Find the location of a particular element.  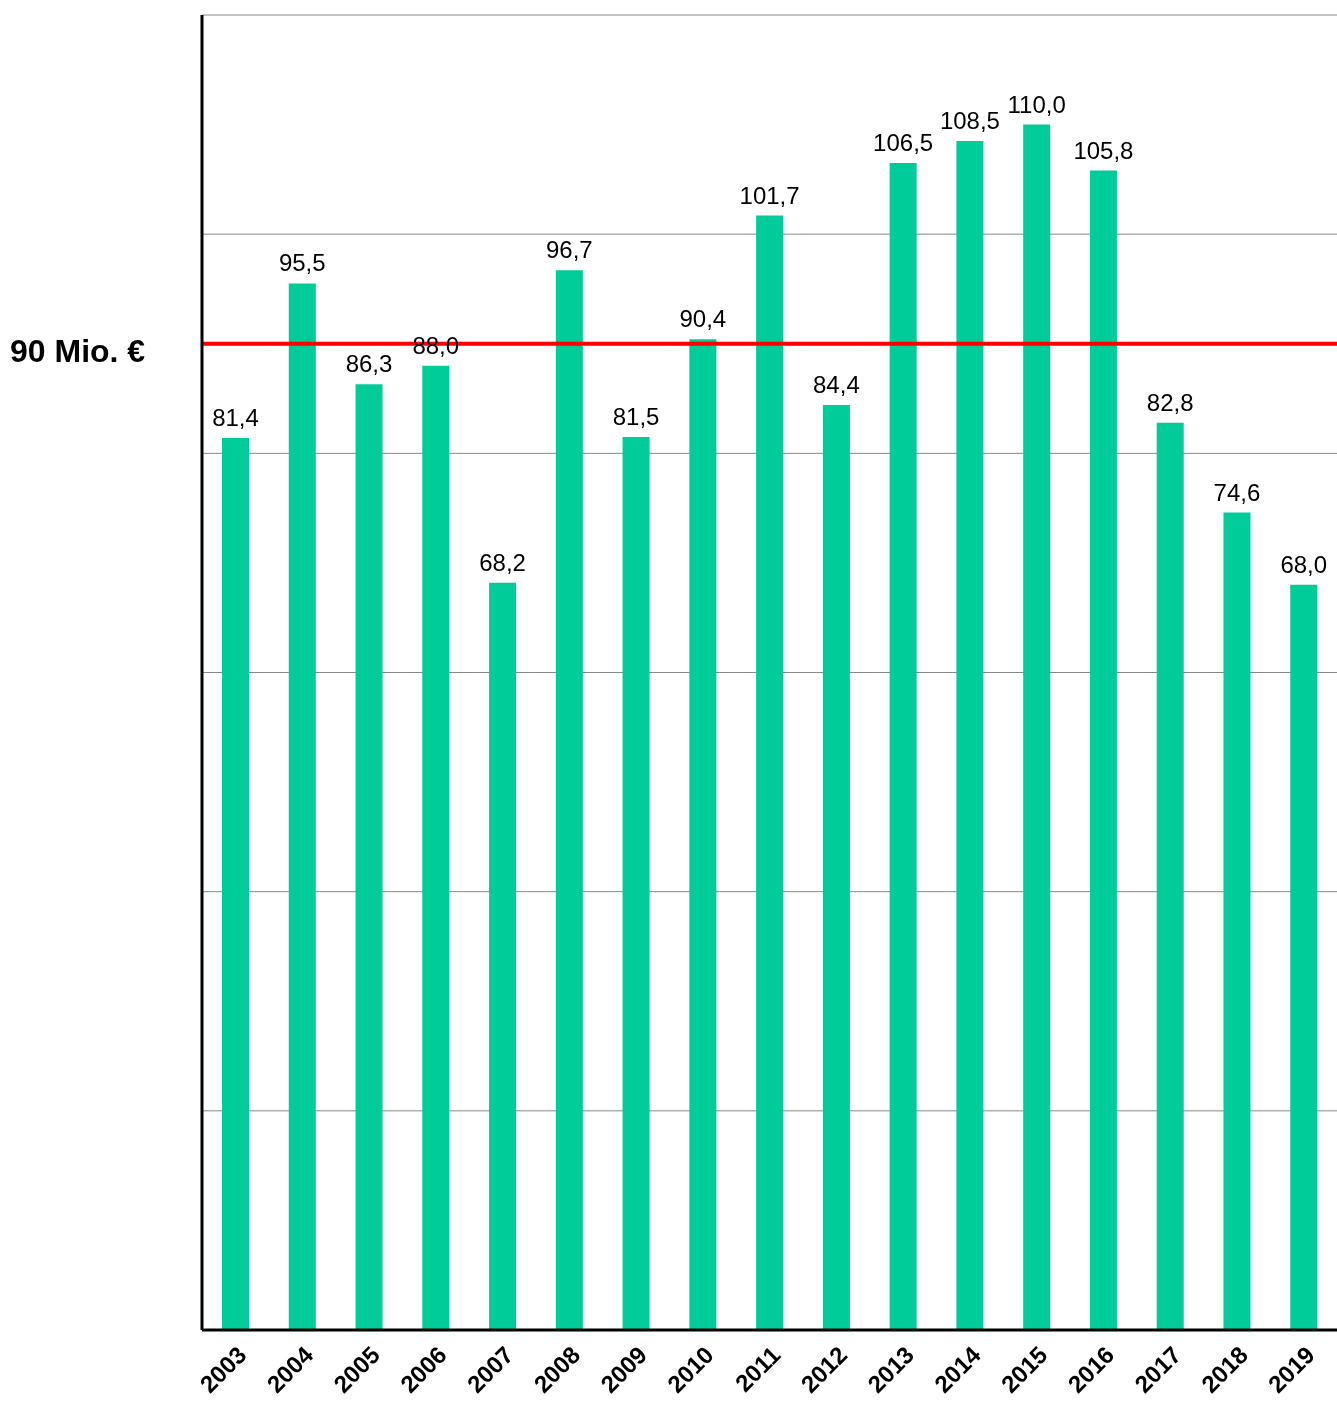

data-label: 95,5 is located at coordinates (302, 263).